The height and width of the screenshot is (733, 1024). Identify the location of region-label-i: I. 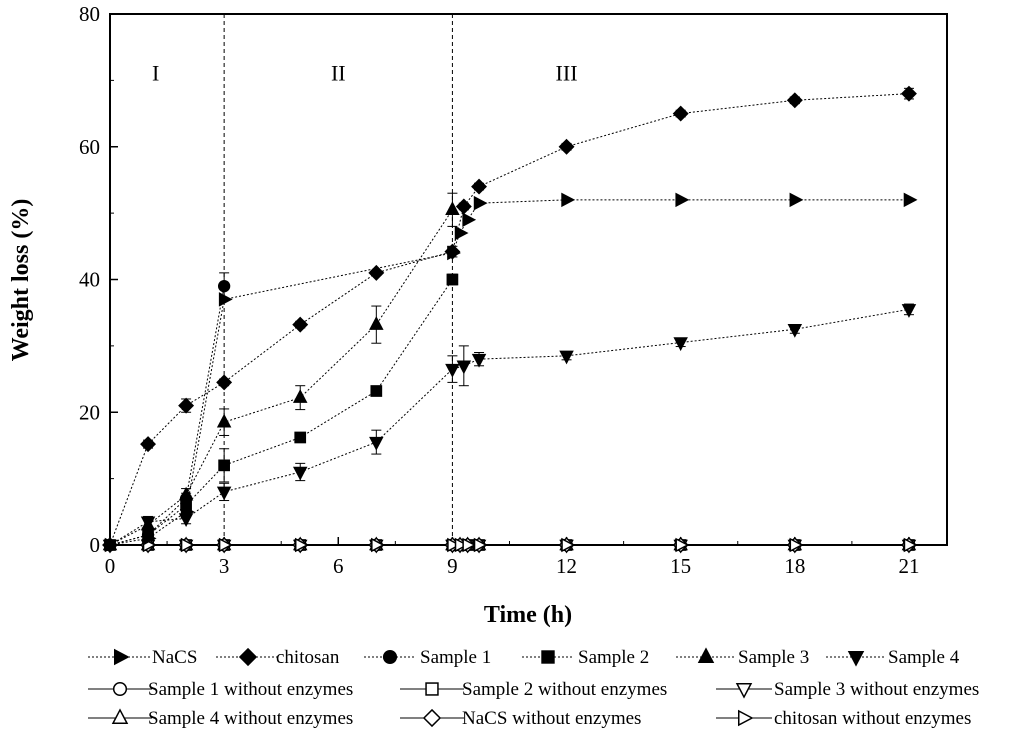
(155, 72).